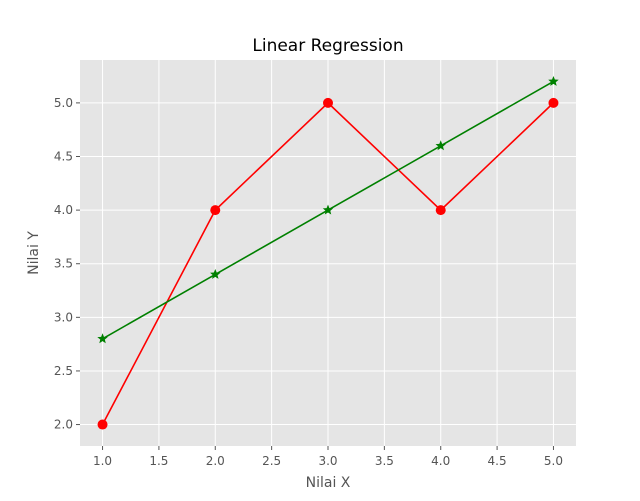 The width and height of the screenshot is (640, 501). What do you see at coordinates (158, 461) in the screenshot?
I see `x-tick-label: 1.5` at bounding box center [158, 461].